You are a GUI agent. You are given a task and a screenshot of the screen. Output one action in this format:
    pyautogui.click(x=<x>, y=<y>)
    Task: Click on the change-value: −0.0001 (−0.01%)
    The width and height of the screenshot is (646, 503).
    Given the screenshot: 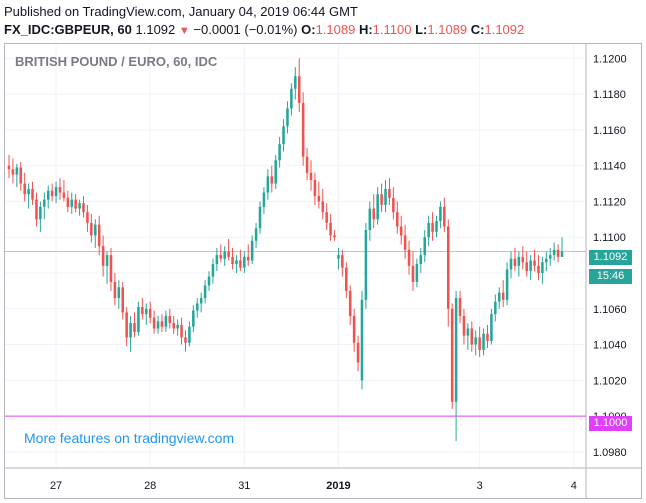 What is the action you would take?
    pyautogui.click(x=245, y=29)
    